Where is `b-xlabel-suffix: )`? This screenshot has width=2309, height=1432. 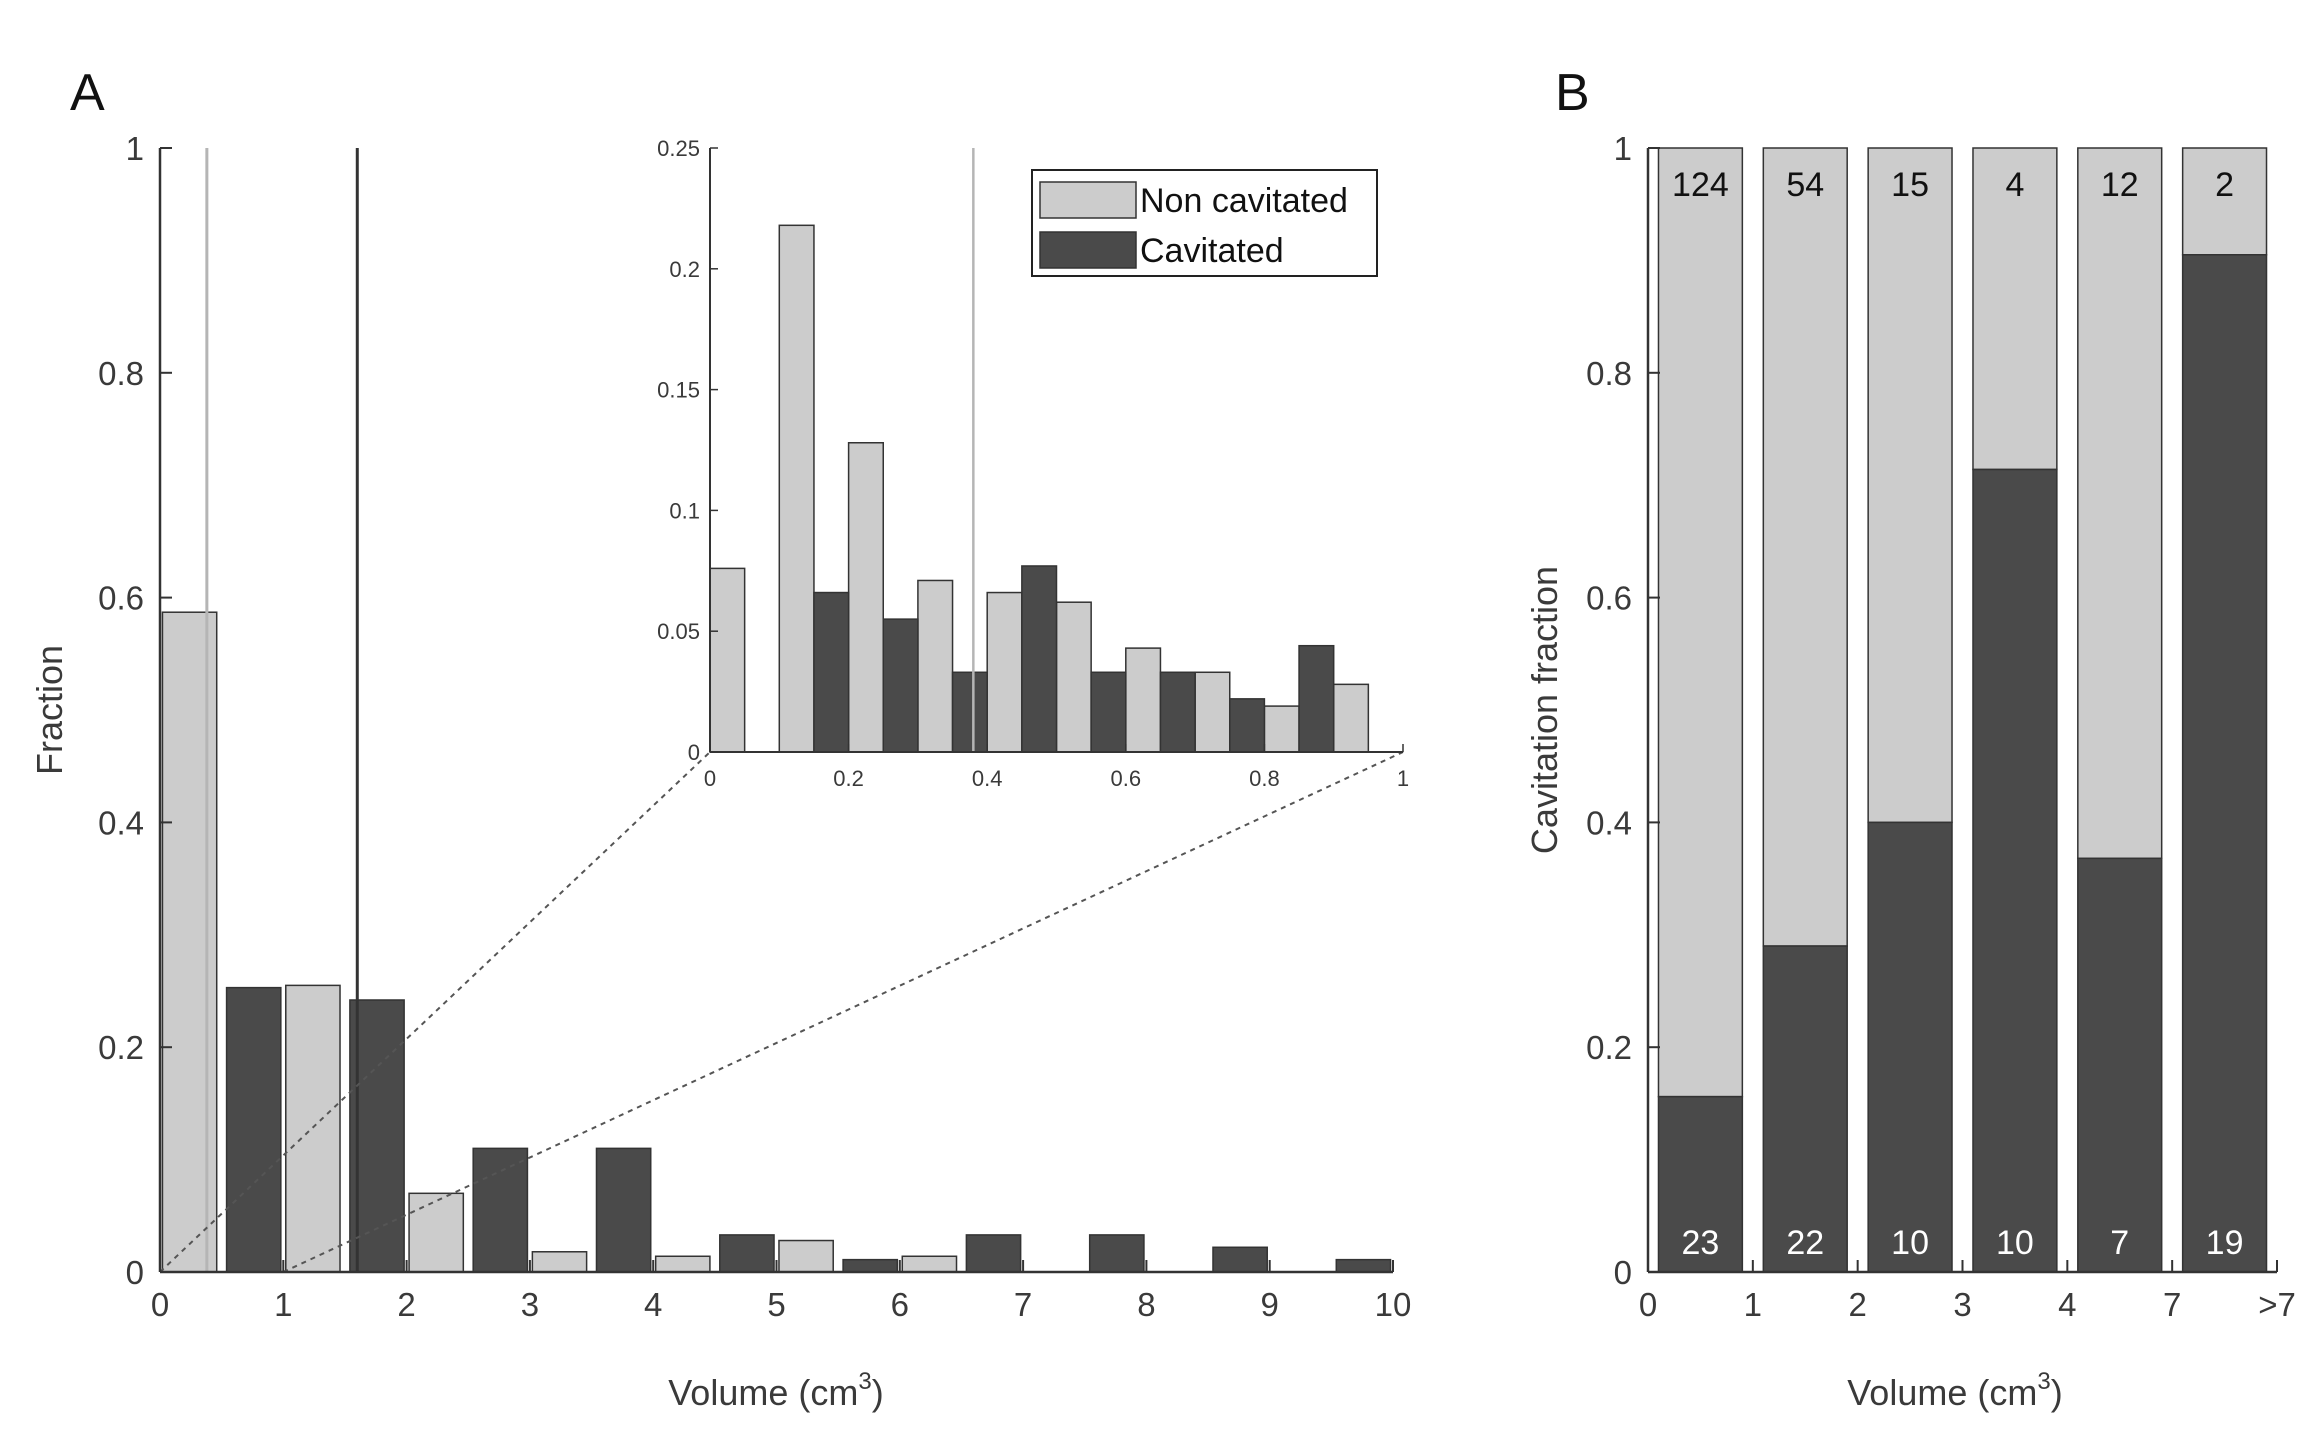
b-xlabel-suffix: ) is located at coordinates (2057, 1392).